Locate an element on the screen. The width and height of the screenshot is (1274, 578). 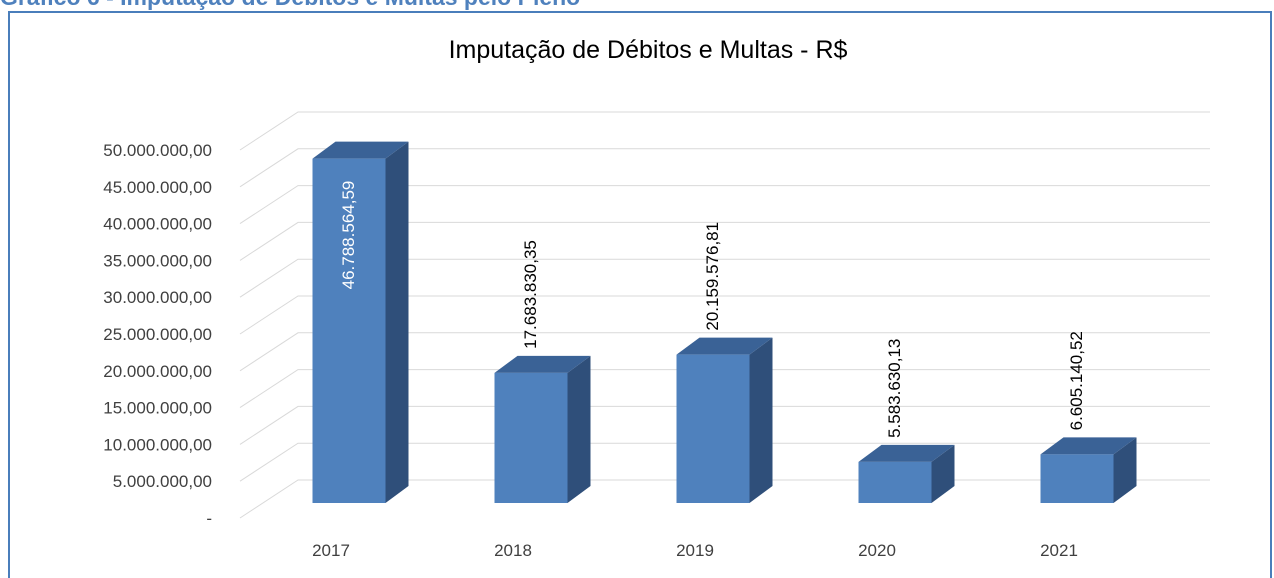
chart-title: Imputação de Débitos e Multas - R$ is located at coordinates (648, 50).